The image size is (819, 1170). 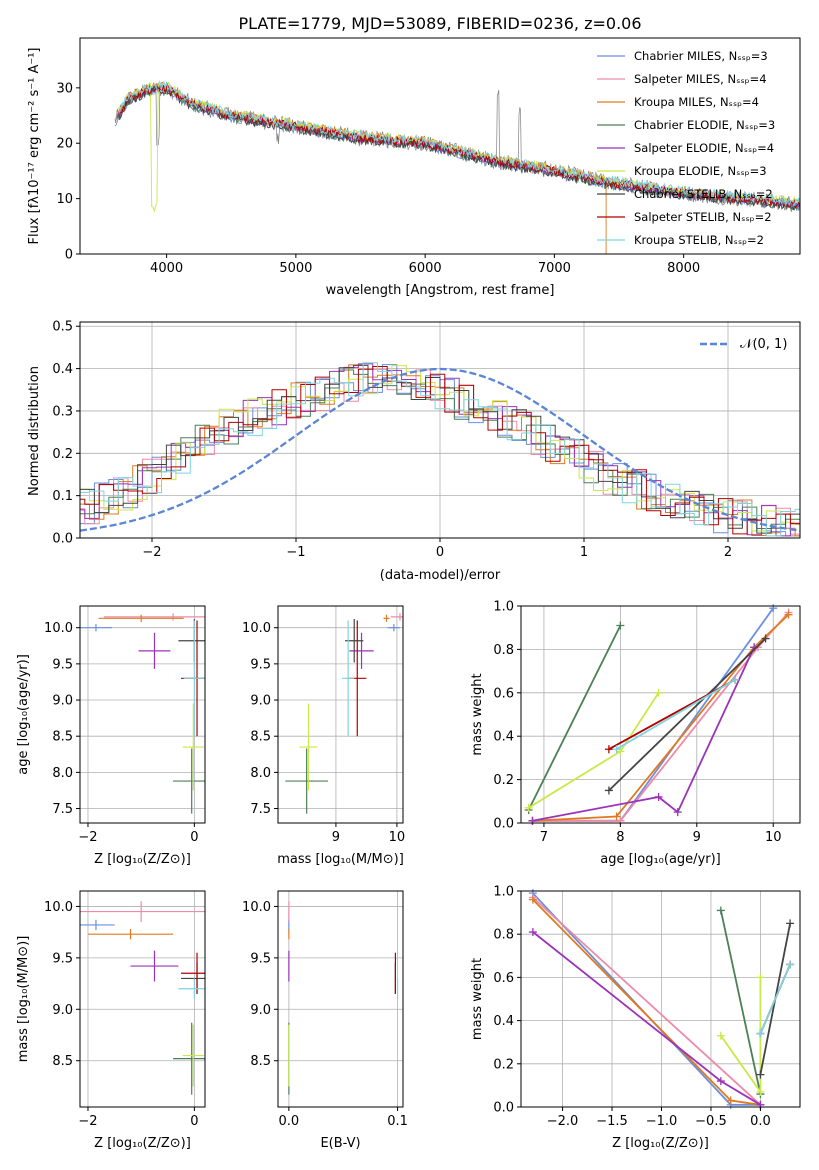 What do you see at coordinates (142, 859) in the screenshot?
I see `panel-xlabel: Z [log₁₀(Z/Z⊙)]` at bounding box center [142, 859].